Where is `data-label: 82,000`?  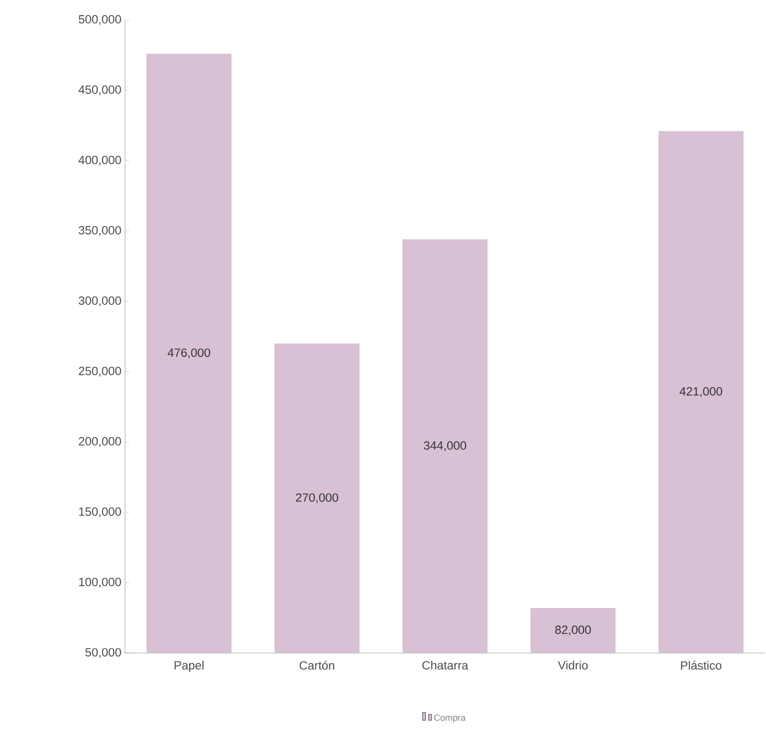 data-label: 82,000 is located at coordinates (573, 631).